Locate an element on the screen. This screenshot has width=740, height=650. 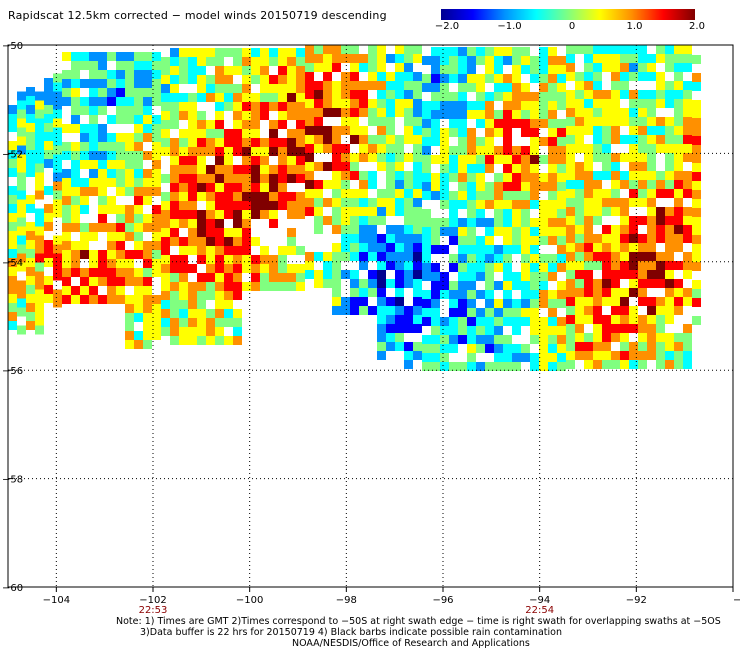
y-tick-label: −58 is located at coordinates (12, 480).